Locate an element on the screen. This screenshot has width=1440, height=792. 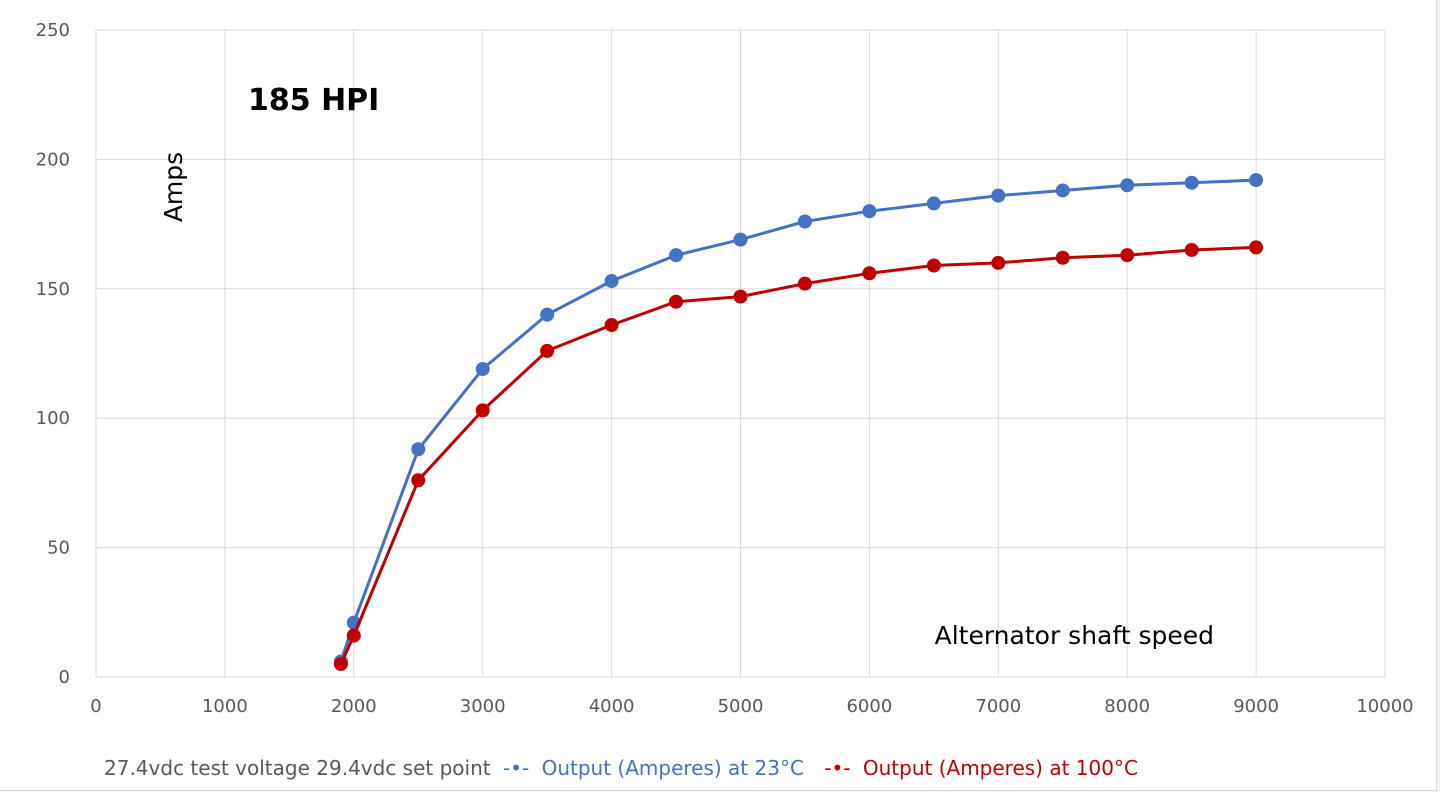
y-tick-label: 200 is located at coordinates (53, 159).